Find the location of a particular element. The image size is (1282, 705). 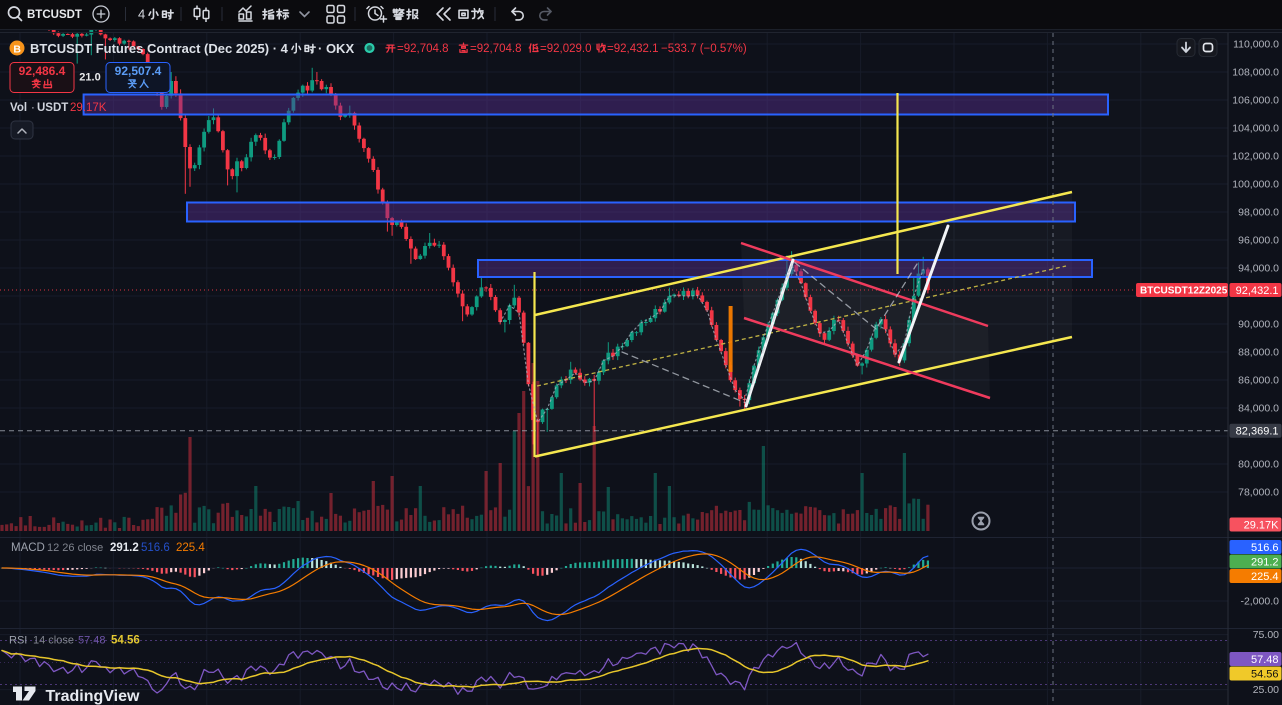

svg-text: 4 is located at coordinates (141, 14).